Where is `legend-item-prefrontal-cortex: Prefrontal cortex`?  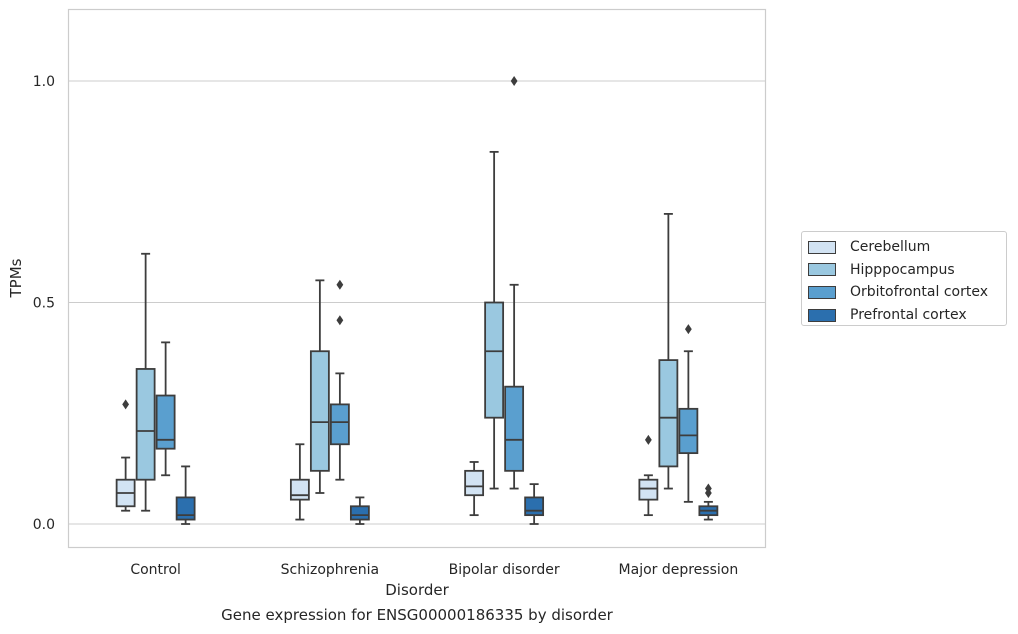
legend-item-prefrontal-cortex: Prefrontal cortex is located at coordinates (907, 315).